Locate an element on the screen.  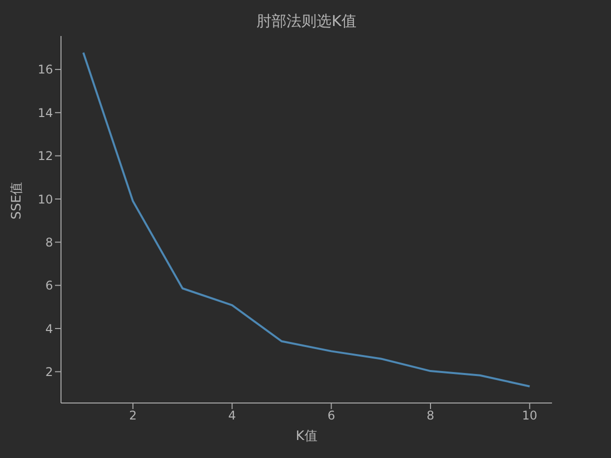
x-tick-label: 2 is located at coordinates (133, 415).